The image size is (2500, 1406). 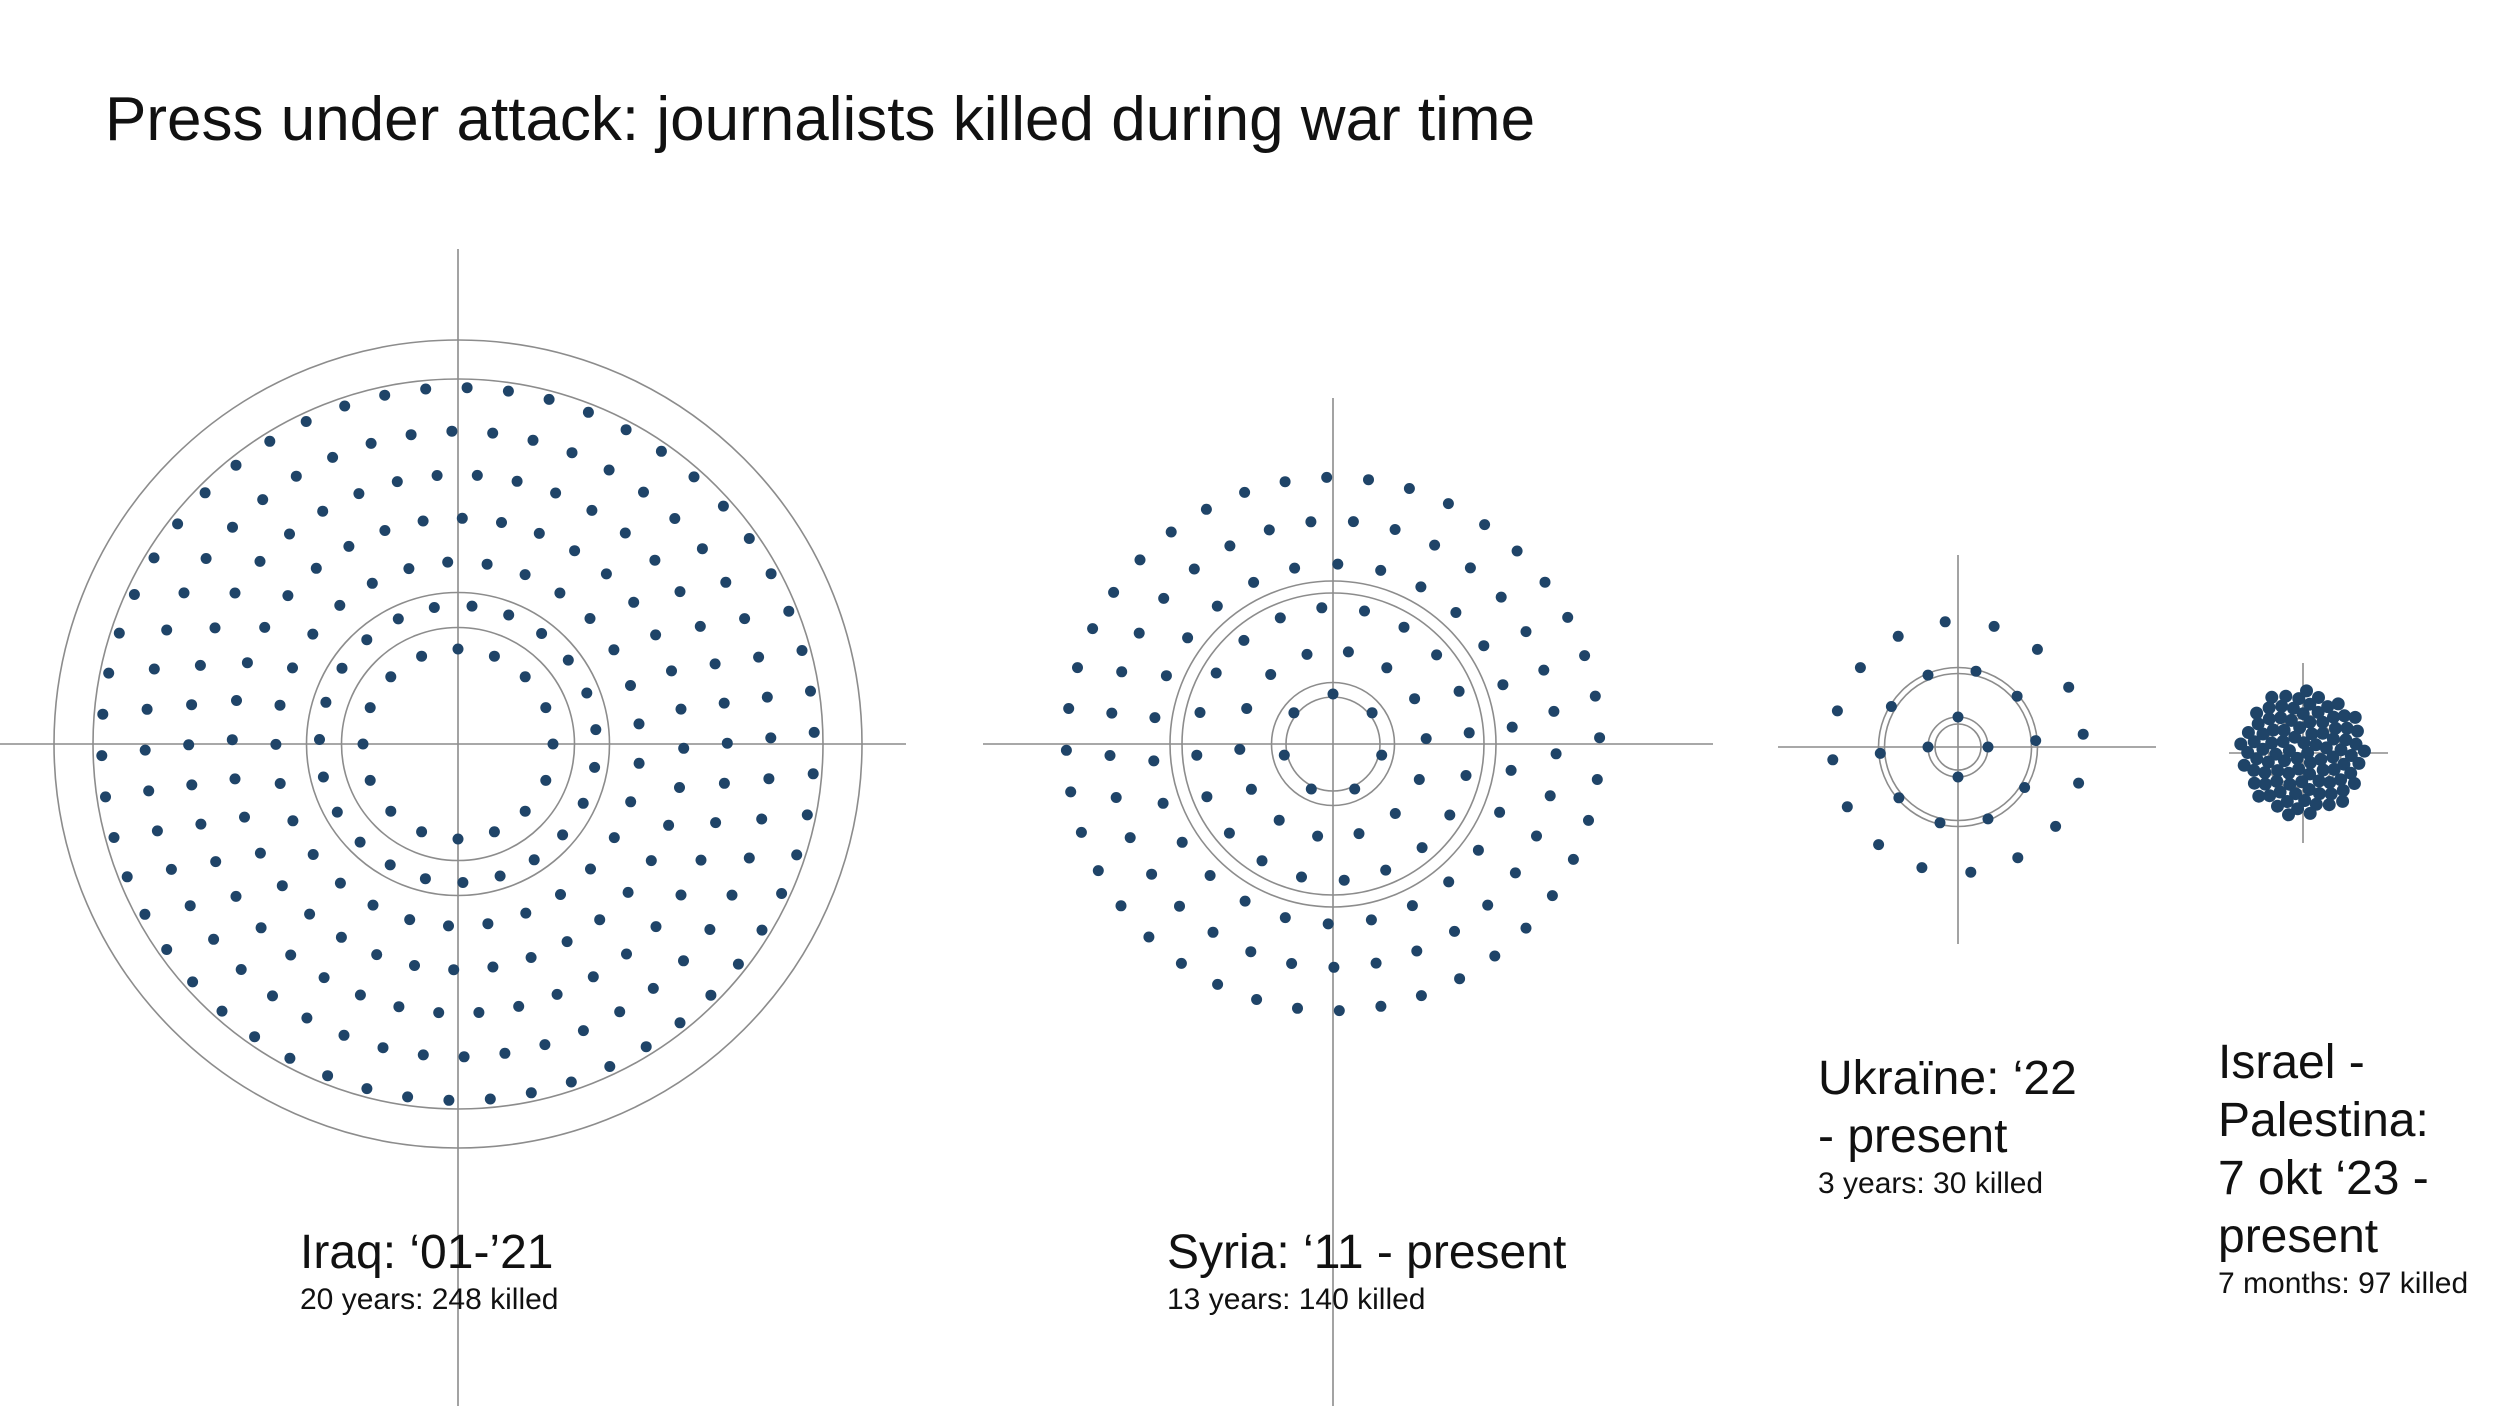 What do you see at coordinates (2343, 1283) in the screenshot?
I see `israel-caption: 7 months: 97 killed` at bounding box center [2343, 1283].